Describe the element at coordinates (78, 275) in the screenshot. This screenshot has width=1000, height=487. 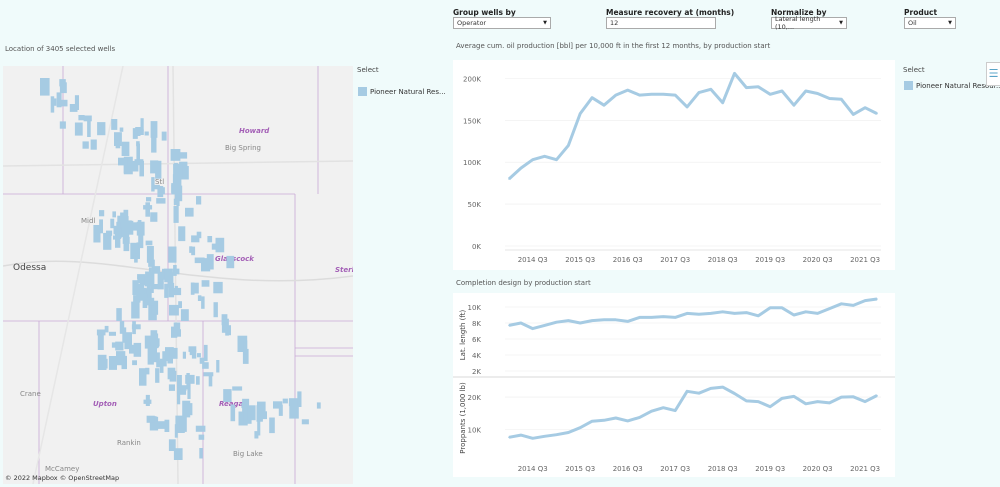
I see `road` at that location.